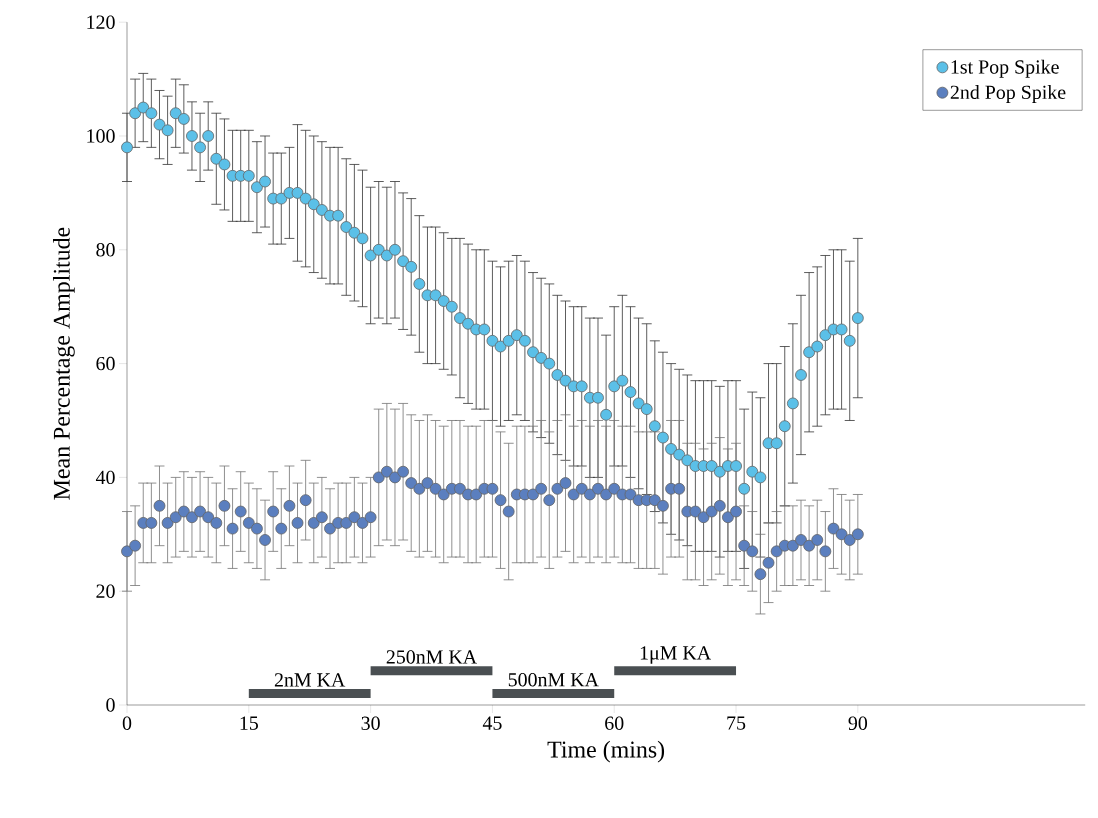 The image size is (1098, 818). I want to click on y-tick-label: 0, so click(110, 705).